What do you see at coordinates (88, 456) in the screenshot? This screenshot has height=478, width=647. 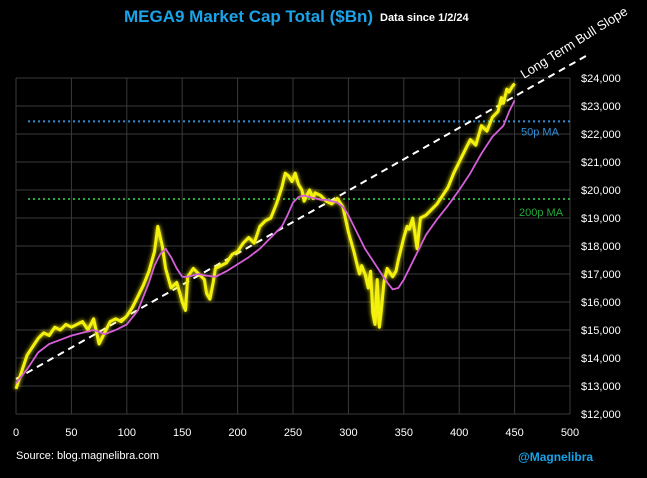 I see `source-note: Source: blog.magnelibra.com` at bounding box center [88, 456].